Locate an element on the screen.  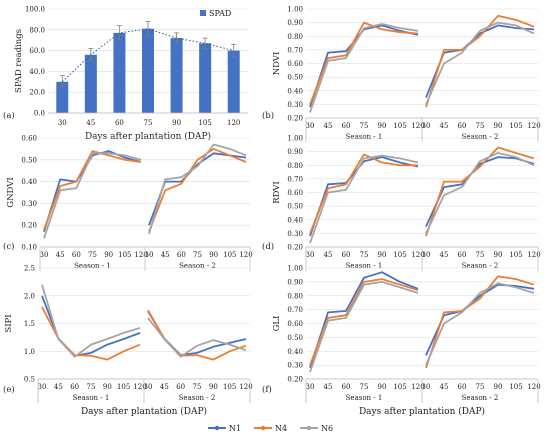
y-tick-label: 20.0 is located at coordinates (37, 93).